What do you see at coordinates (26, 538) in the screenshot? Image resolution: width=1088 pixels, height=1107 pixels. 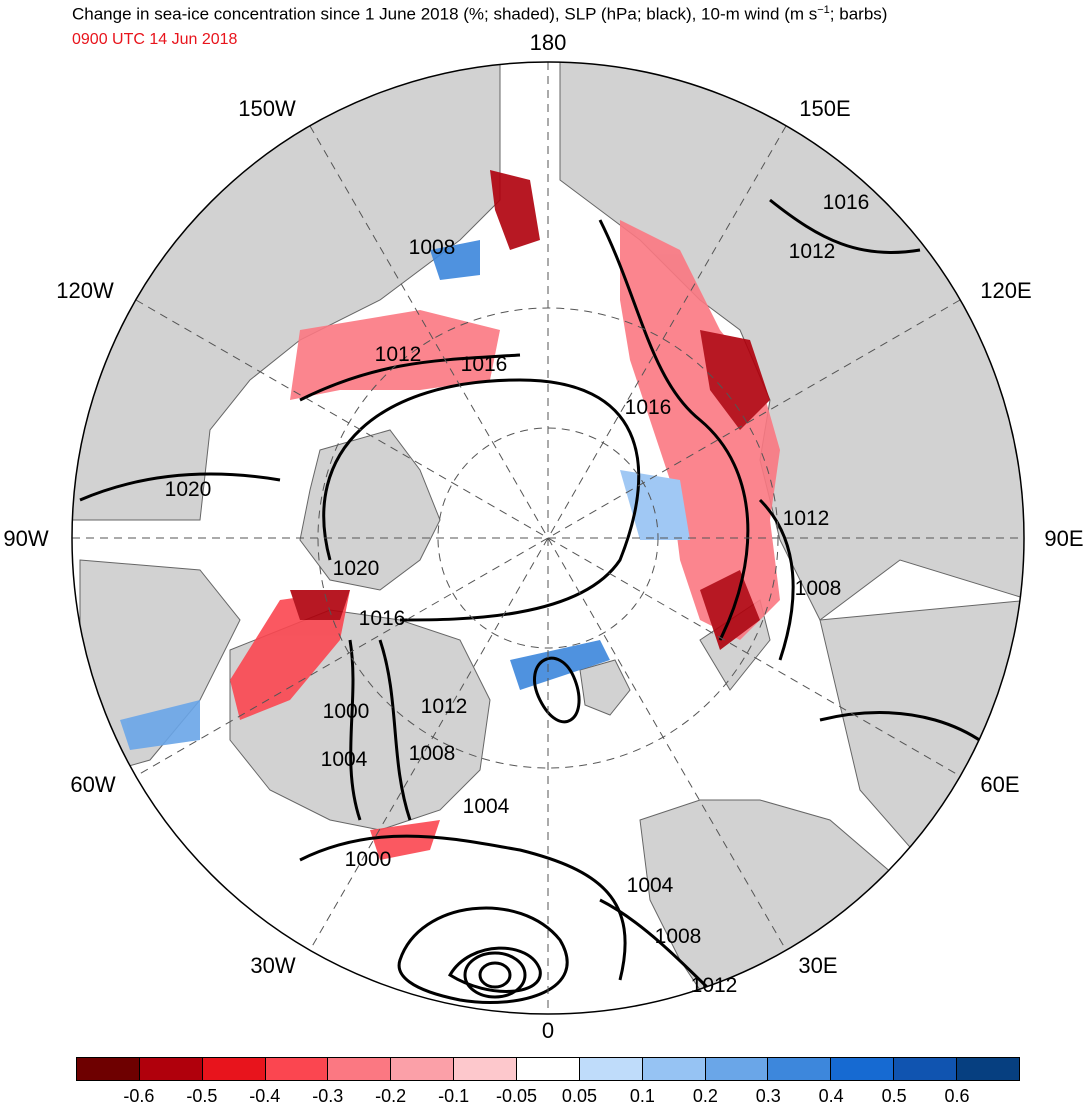 I see `lon-label-90w: 90W` at bounding box center [26, 538].